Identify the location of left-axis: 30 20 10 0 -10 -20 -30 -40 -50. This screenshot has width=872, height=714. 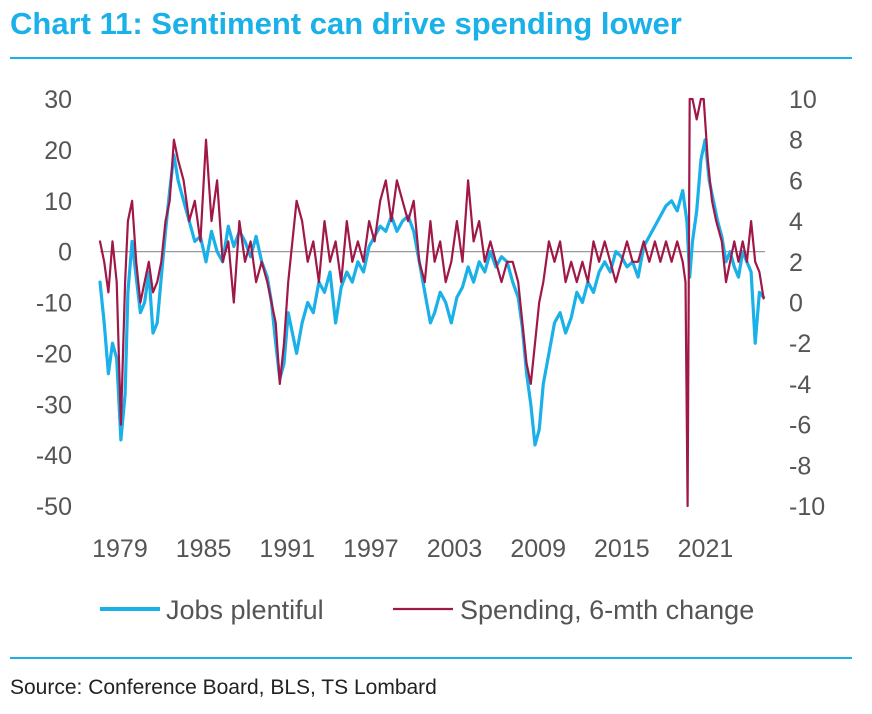
(54, 303).